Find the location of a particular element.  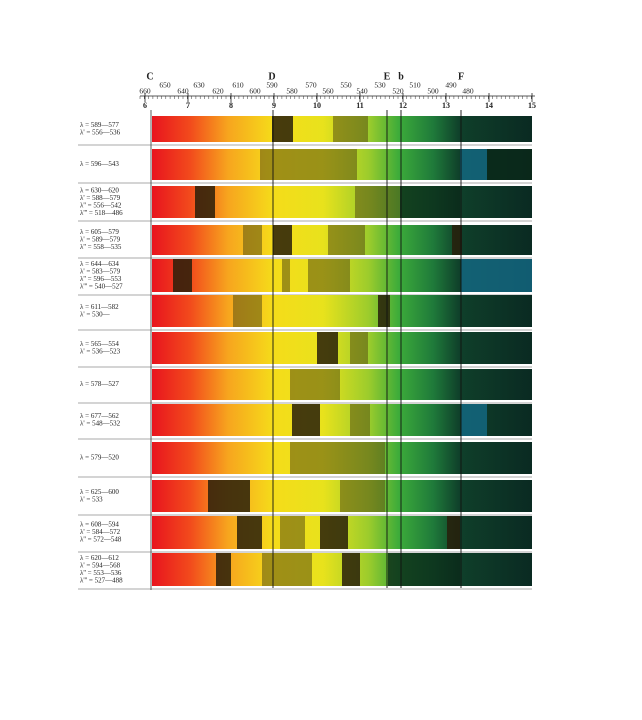

scale-number: 14 is located at coordinates (489, 105).